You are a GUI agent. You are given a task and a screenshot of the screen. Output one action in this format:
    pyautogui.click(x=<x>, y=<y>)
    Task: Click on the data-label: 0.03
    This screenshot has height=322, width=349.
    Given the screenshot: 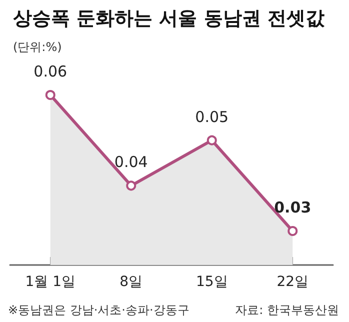 What is the action you would take?
    pyautogui.click(x=293, y=207)
    